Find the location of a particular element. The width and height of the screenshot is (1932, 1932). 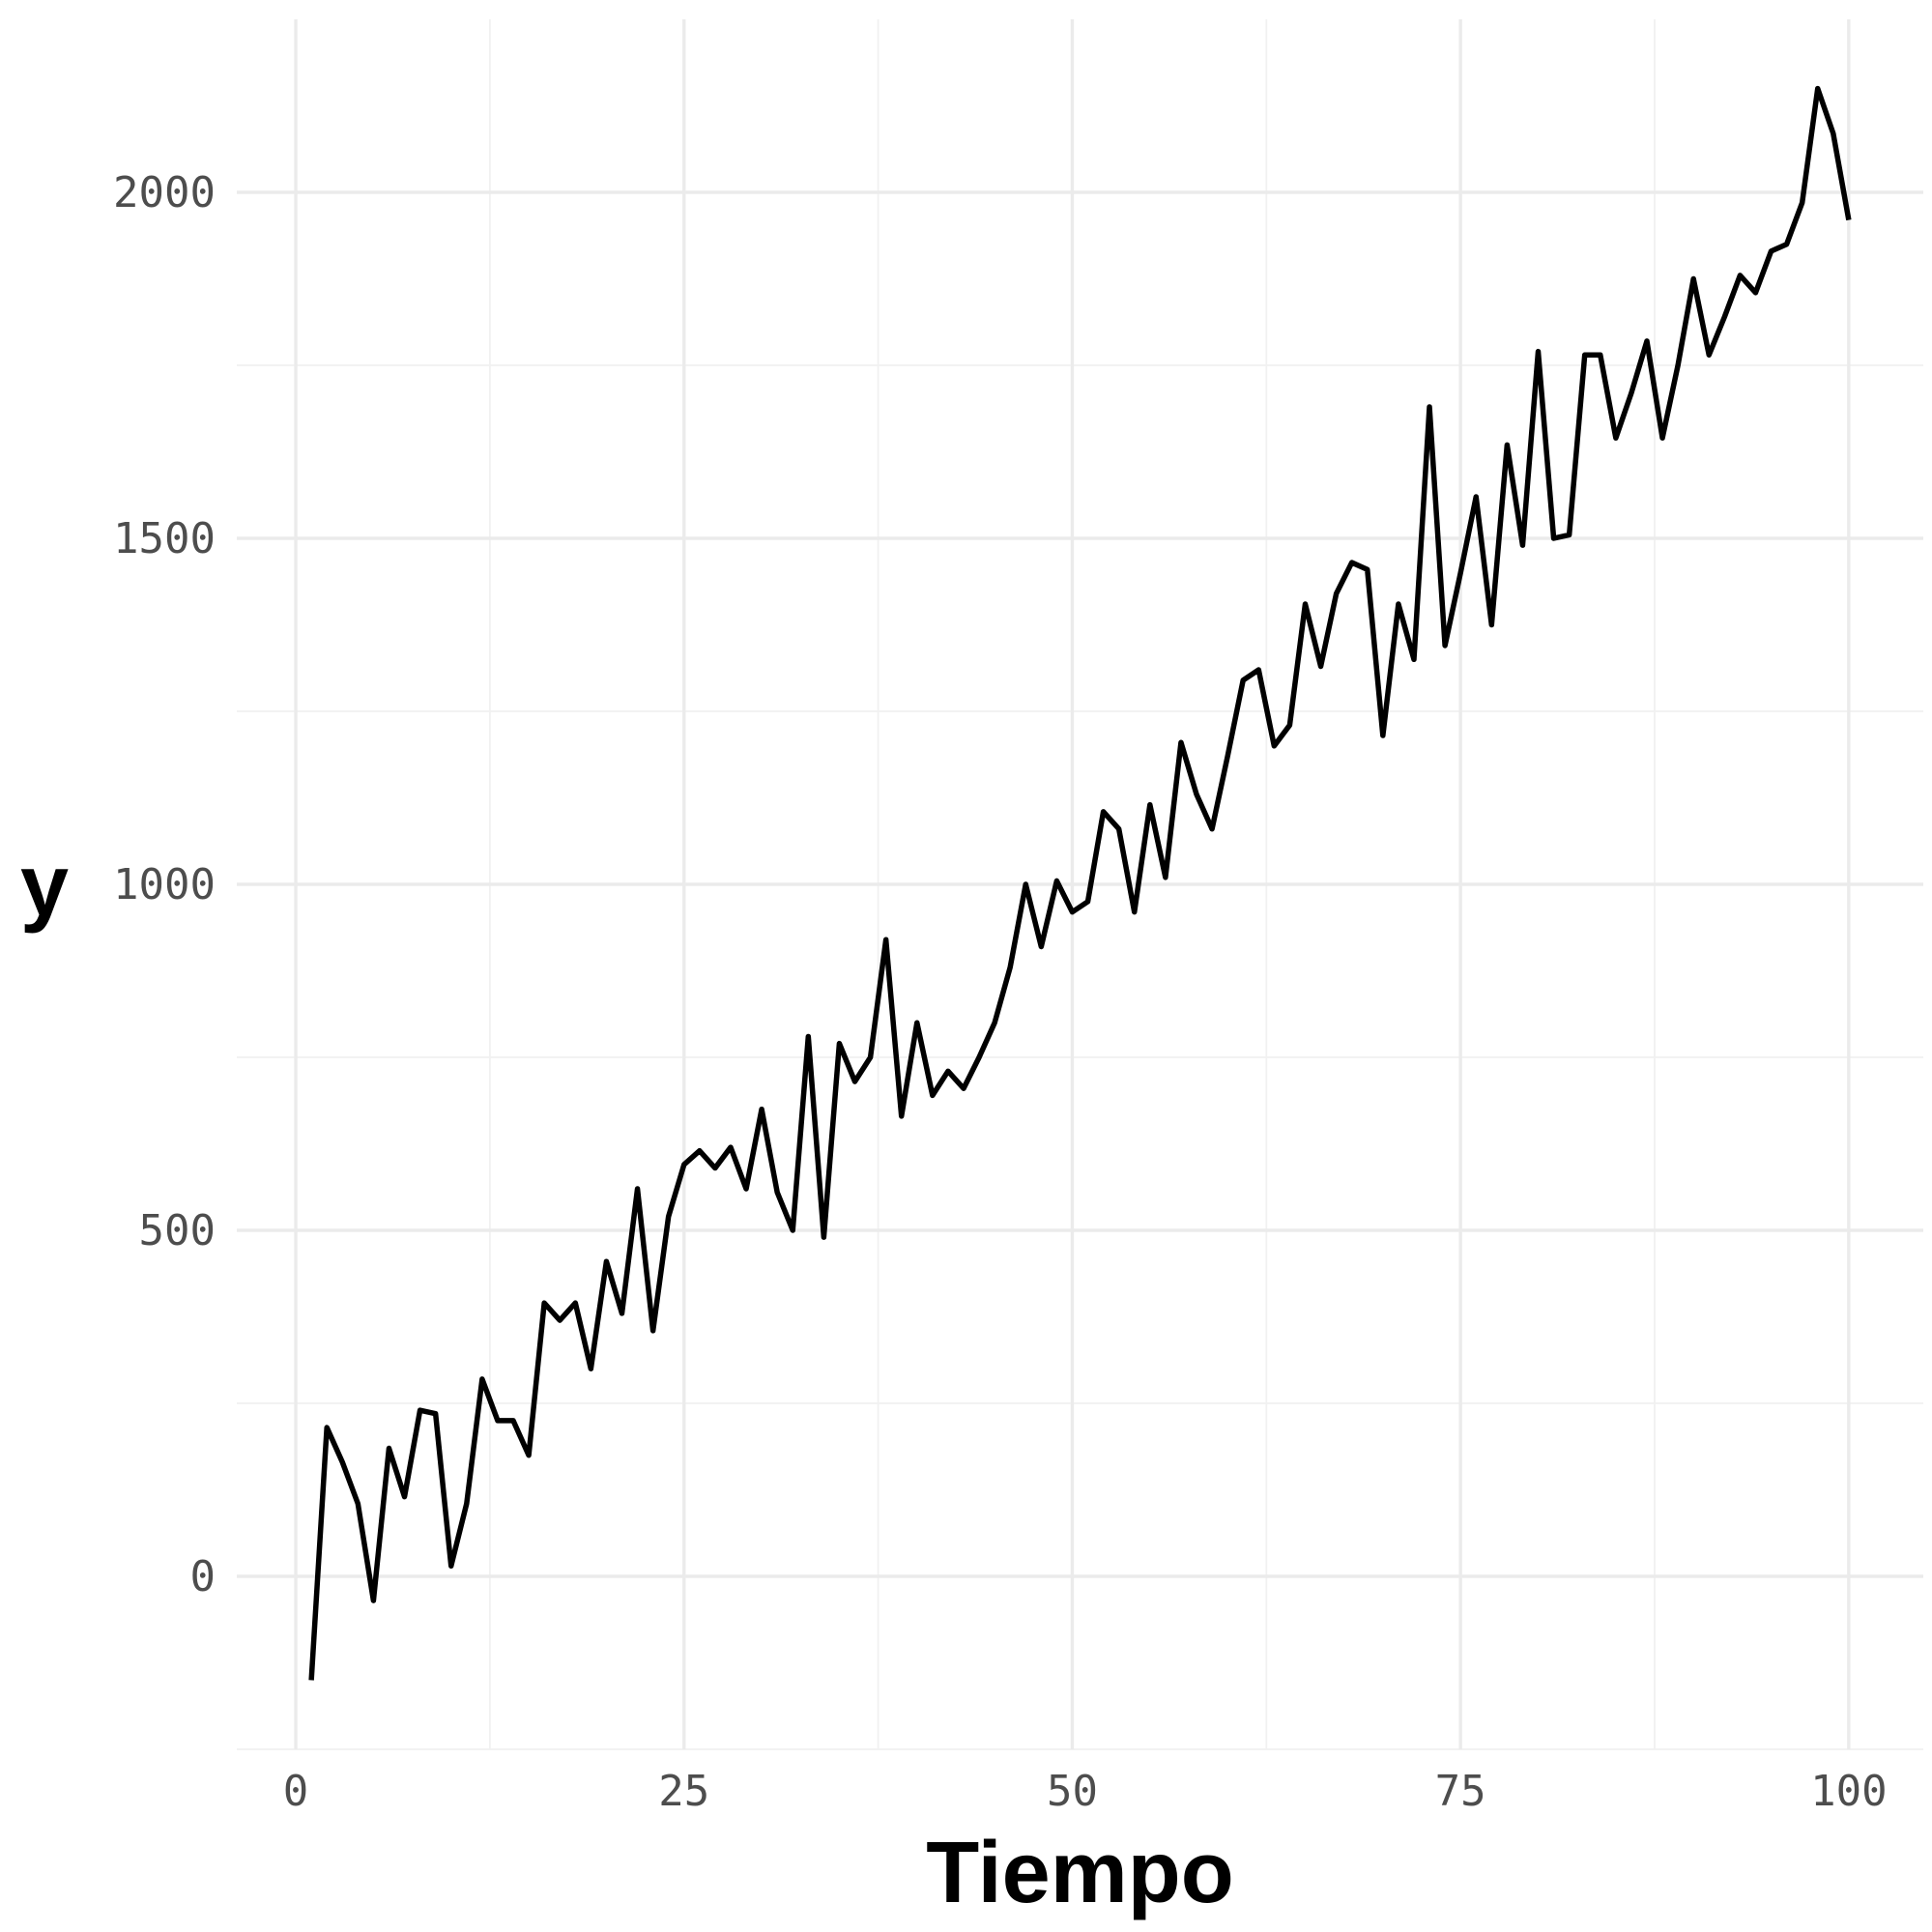

y-axis-title: y is located at coordinates (45, 887).